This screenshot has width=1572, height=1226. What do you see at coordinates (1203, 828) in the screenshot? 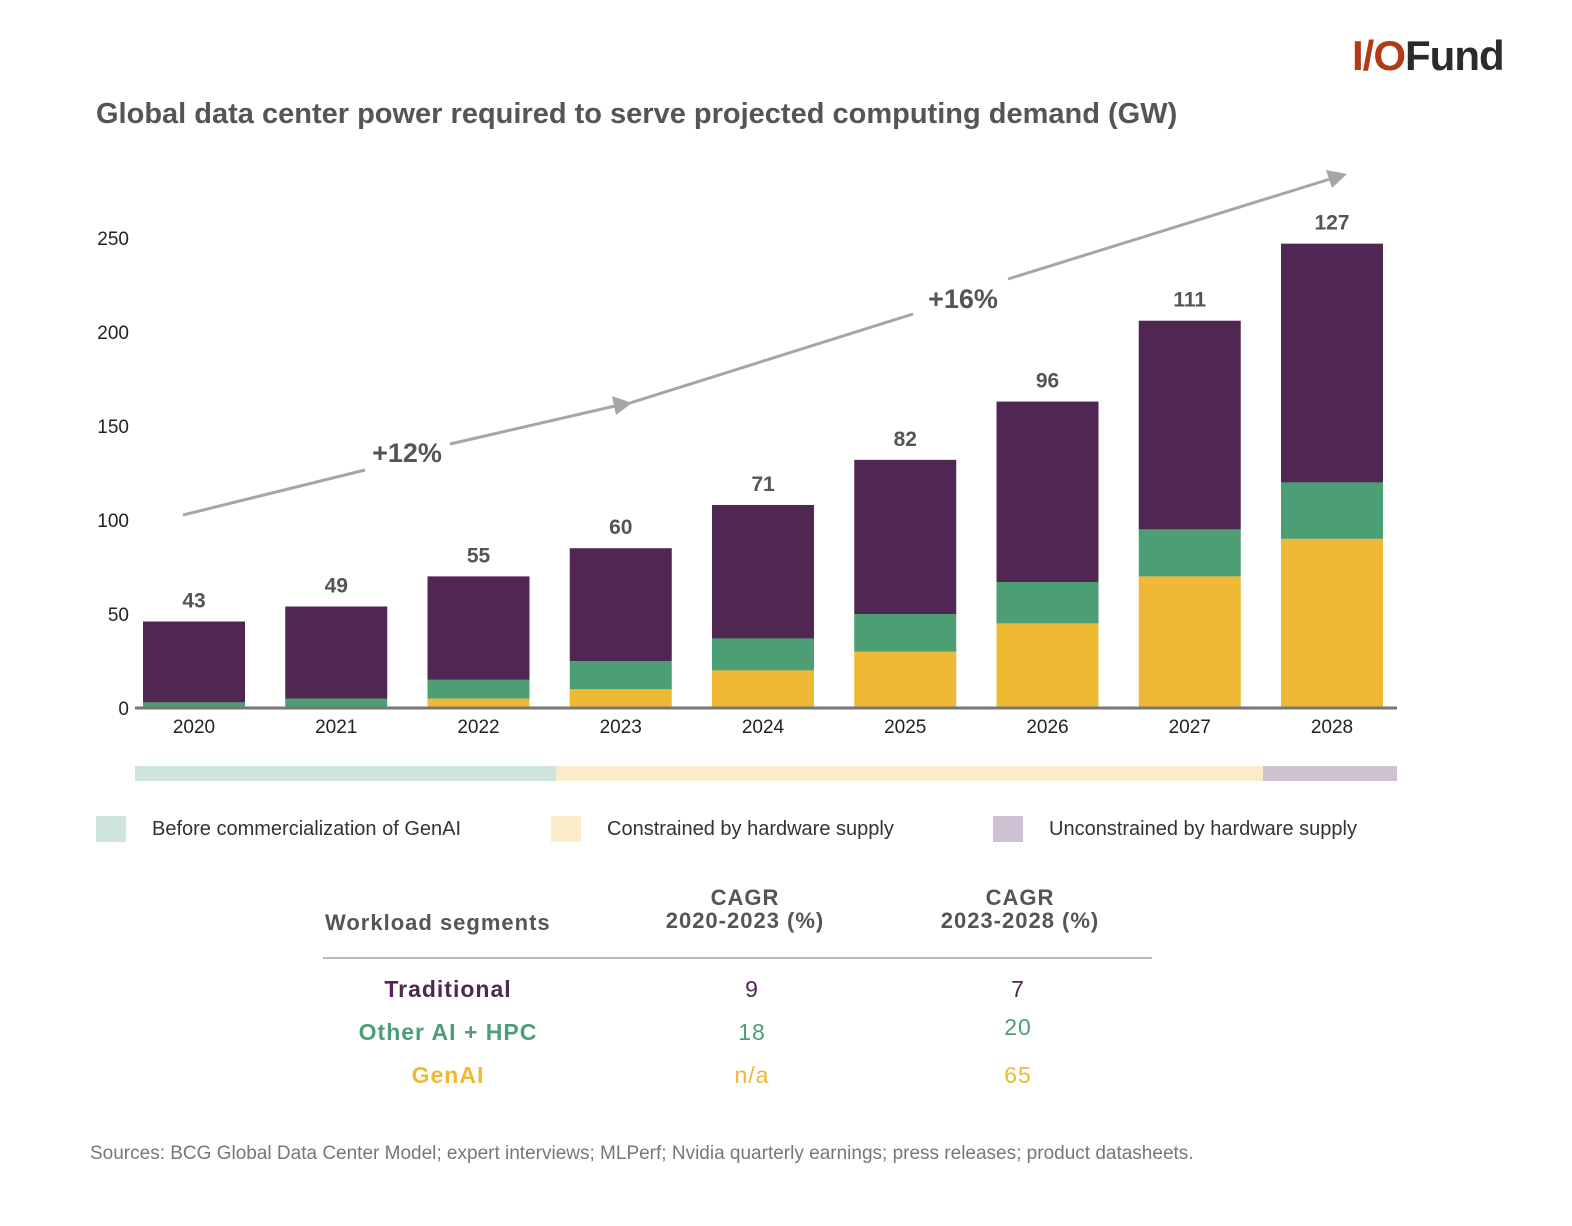
I see `legend-label: Unconstrained by hardware supply` at bounding box center [1203, 828].